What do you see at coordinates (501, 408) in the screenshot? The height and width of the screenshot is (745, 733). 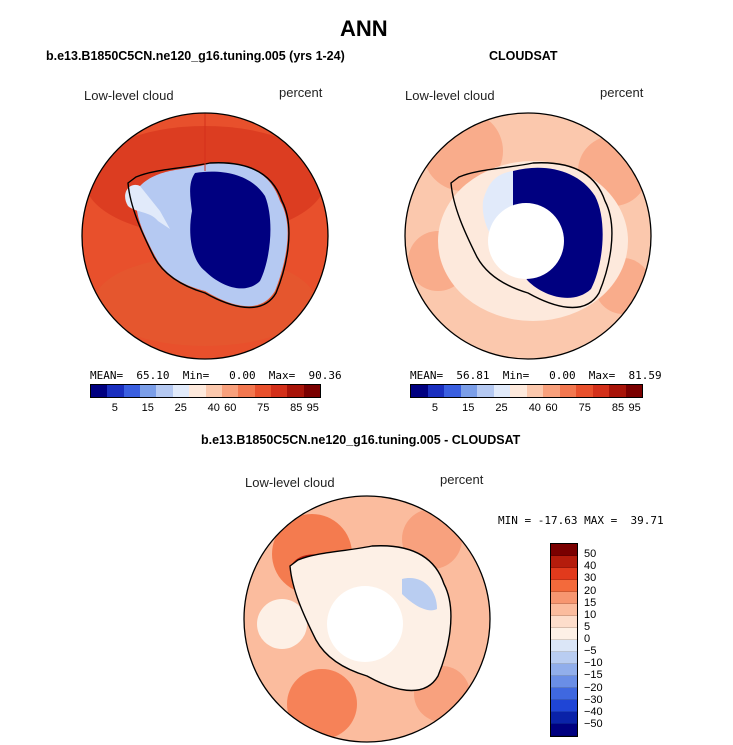 I see `obs-colorbar-tick-label: 25` at bounding box center [501, 408].